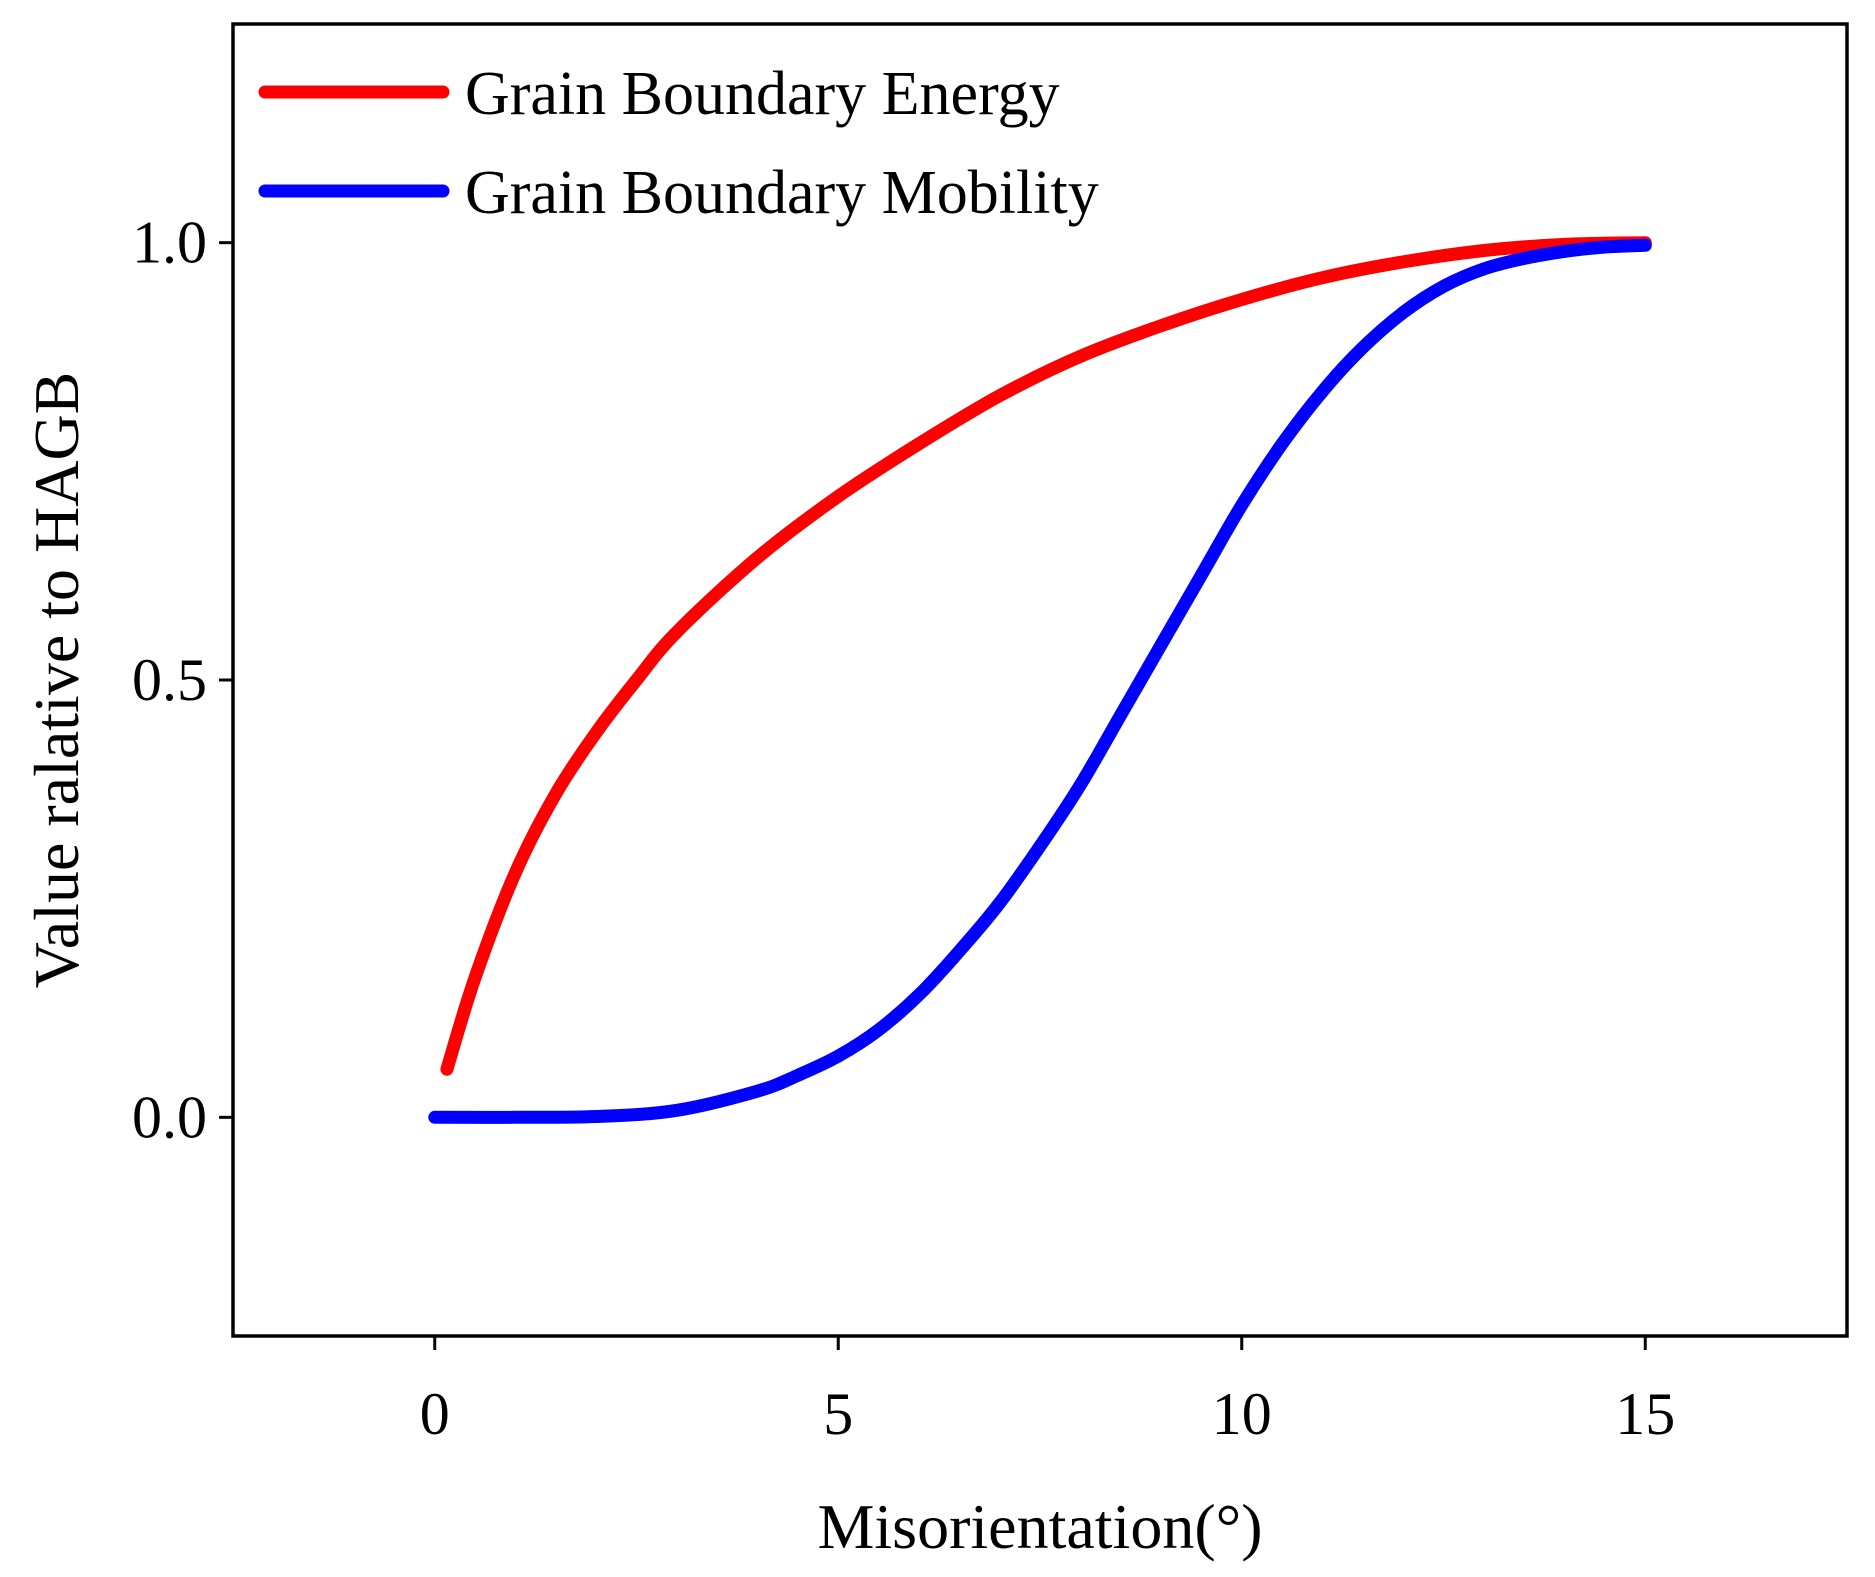 This screenshot has height=1577, width=1875. What do you see at coordinates (762, 94) in the screenshot?
I see `legend-label-grain-boundary-energy: Grain Boundary Energy` at bounding box center [762, 94].